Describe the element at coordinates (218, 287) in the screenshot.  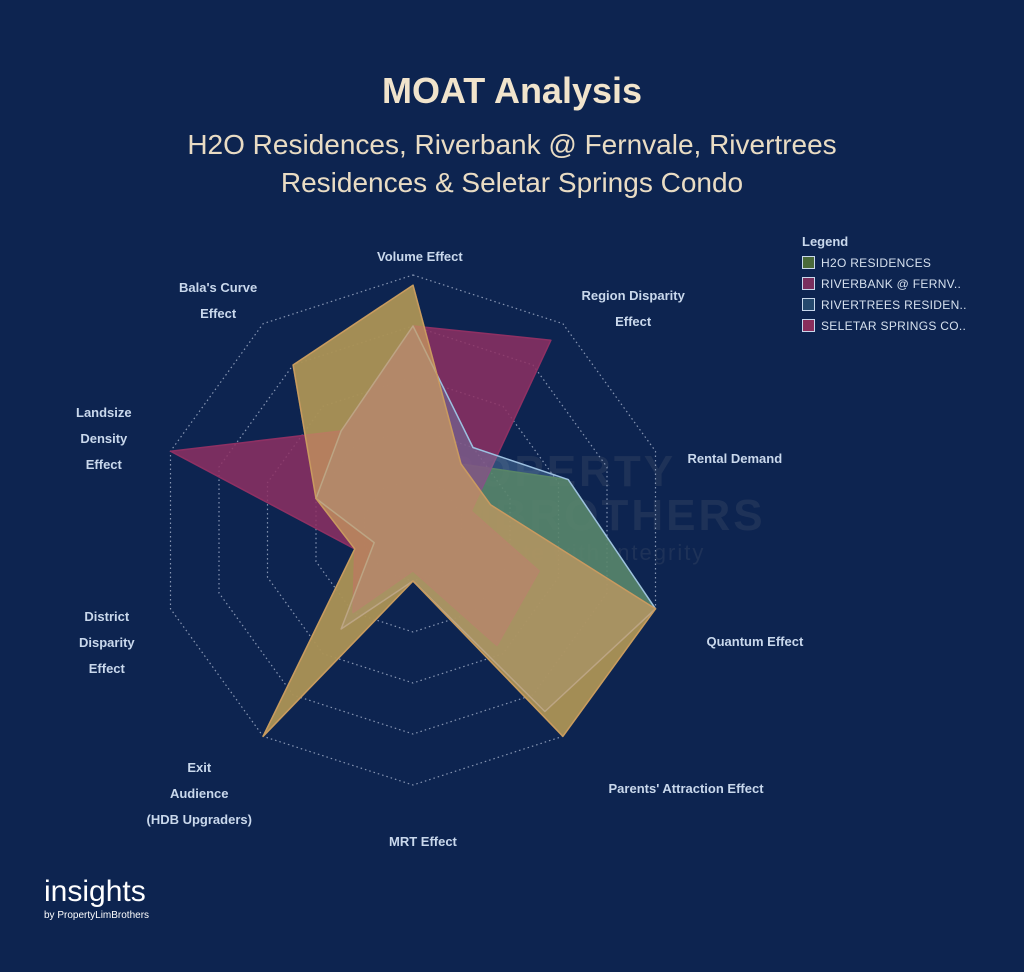
I see `axis-label-line: Bala's Curve` at that location.